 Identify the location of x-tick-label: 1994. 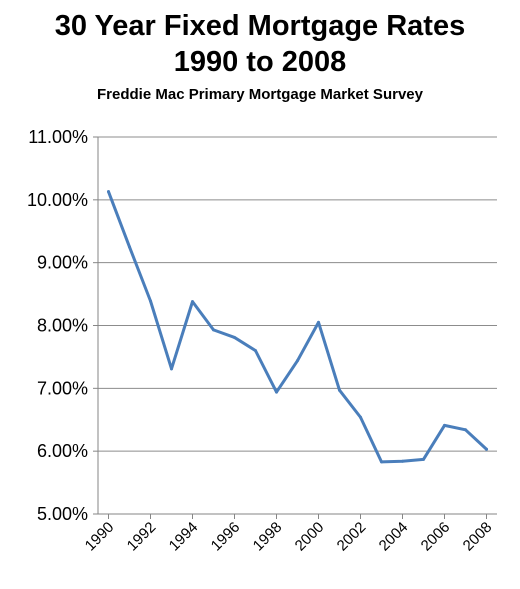
(184, 537).